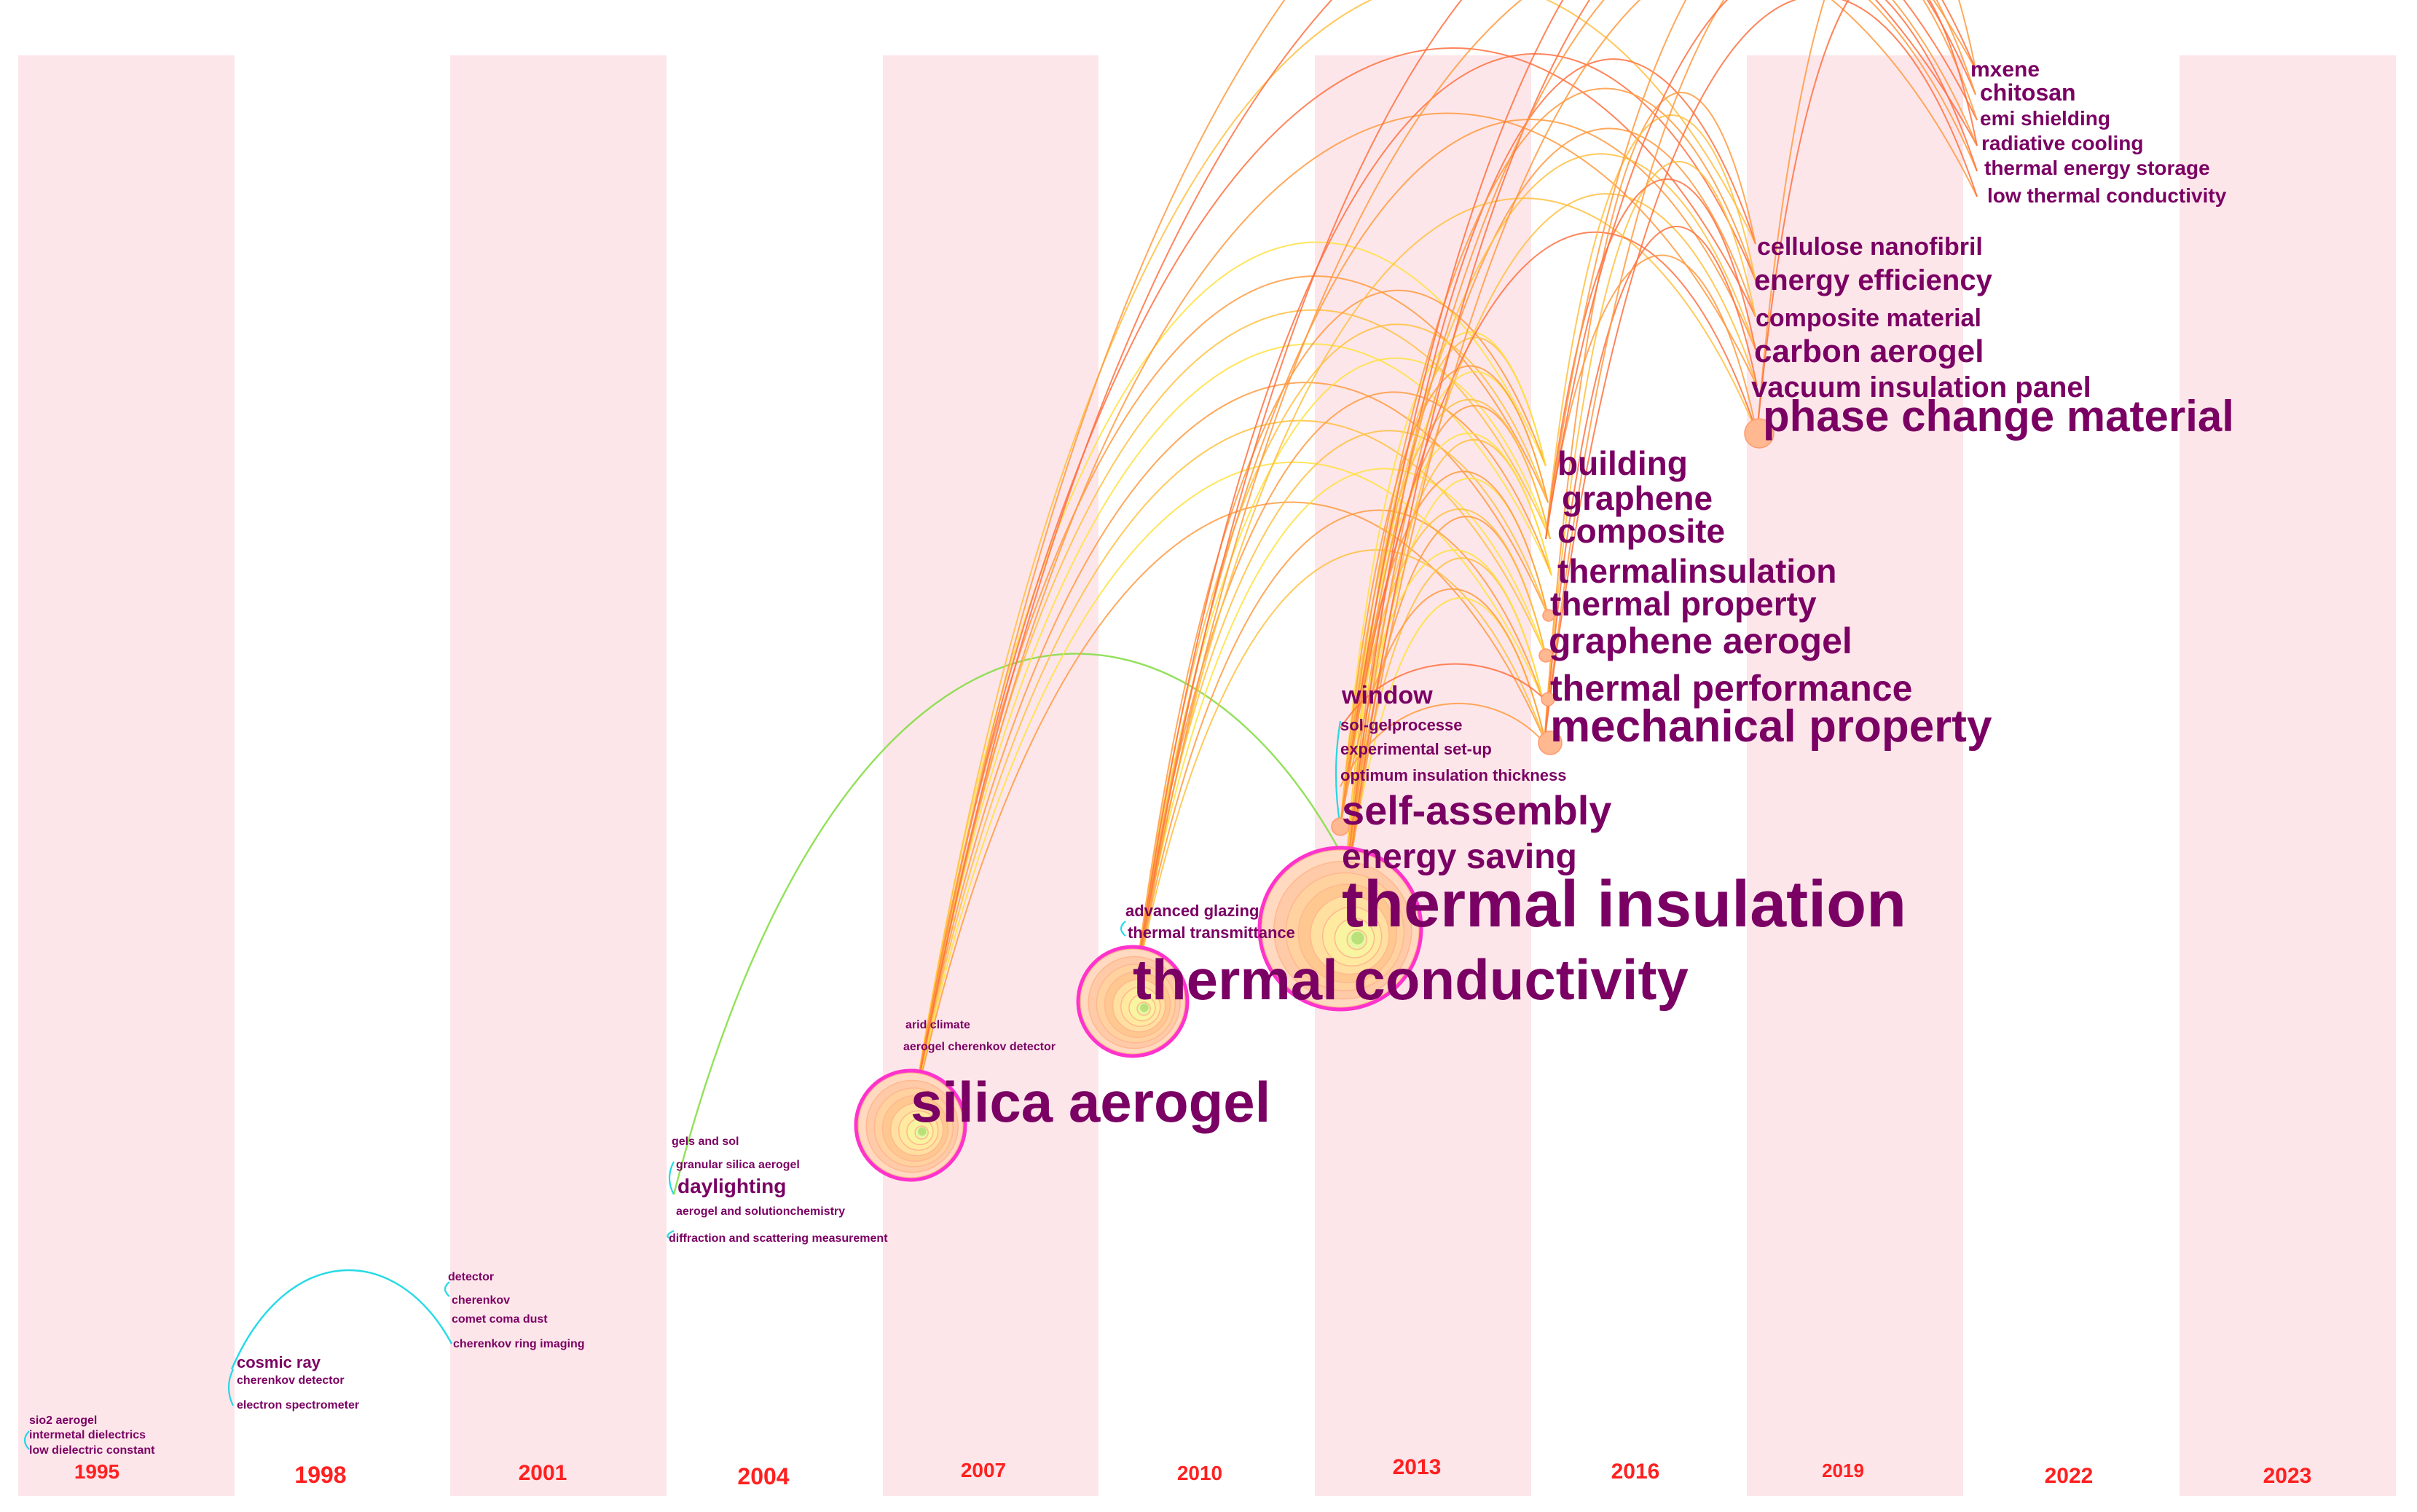 This screenshot has width=2417, height=1512. I want to click on keyword-aerogel-and-solutionchemistry: aerogel and solutionchemistry, so click(760, 1211).